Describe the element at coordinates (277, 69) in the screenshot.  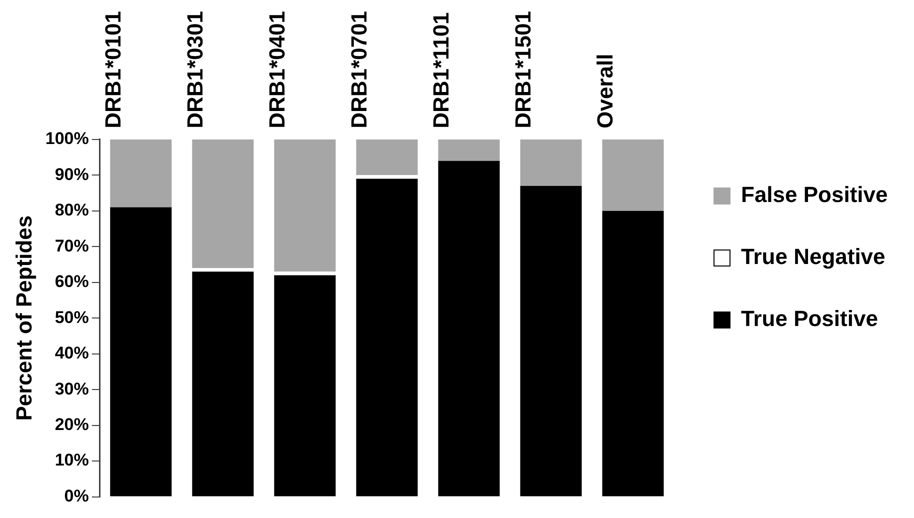
I see `x-tick-label: DRB1*0401` at that location.